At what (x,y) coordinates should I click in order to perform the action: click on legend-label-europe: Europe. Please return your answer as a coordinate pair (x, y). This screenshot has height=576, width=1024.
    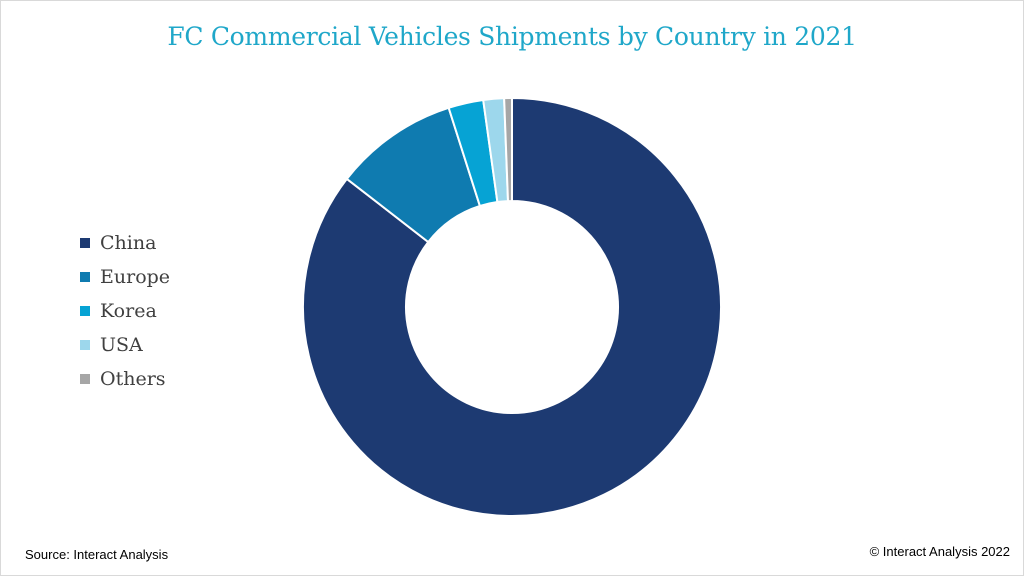
    Looking at the image, I should click on (135, 277).